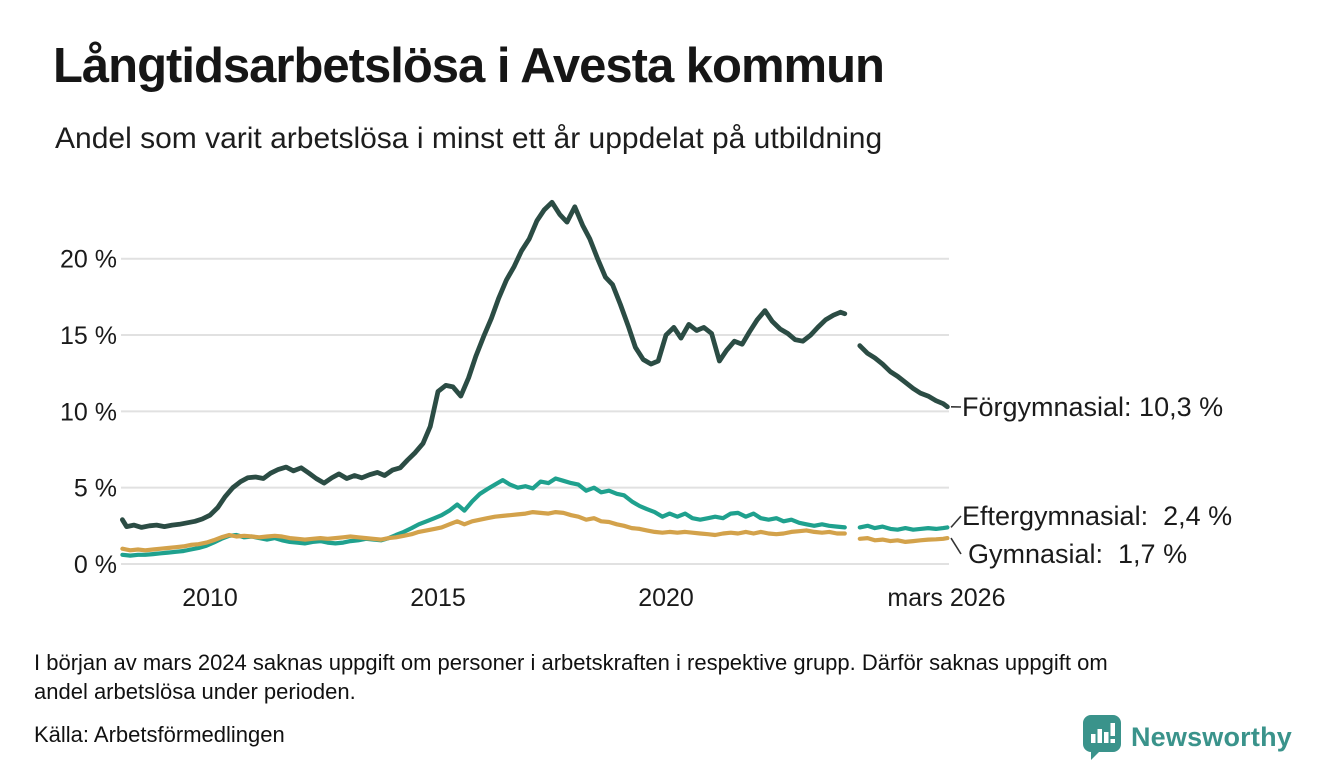 The image size is (1340, 780). I want to click on label-connector-eftergymnasial, so click(956, 521).